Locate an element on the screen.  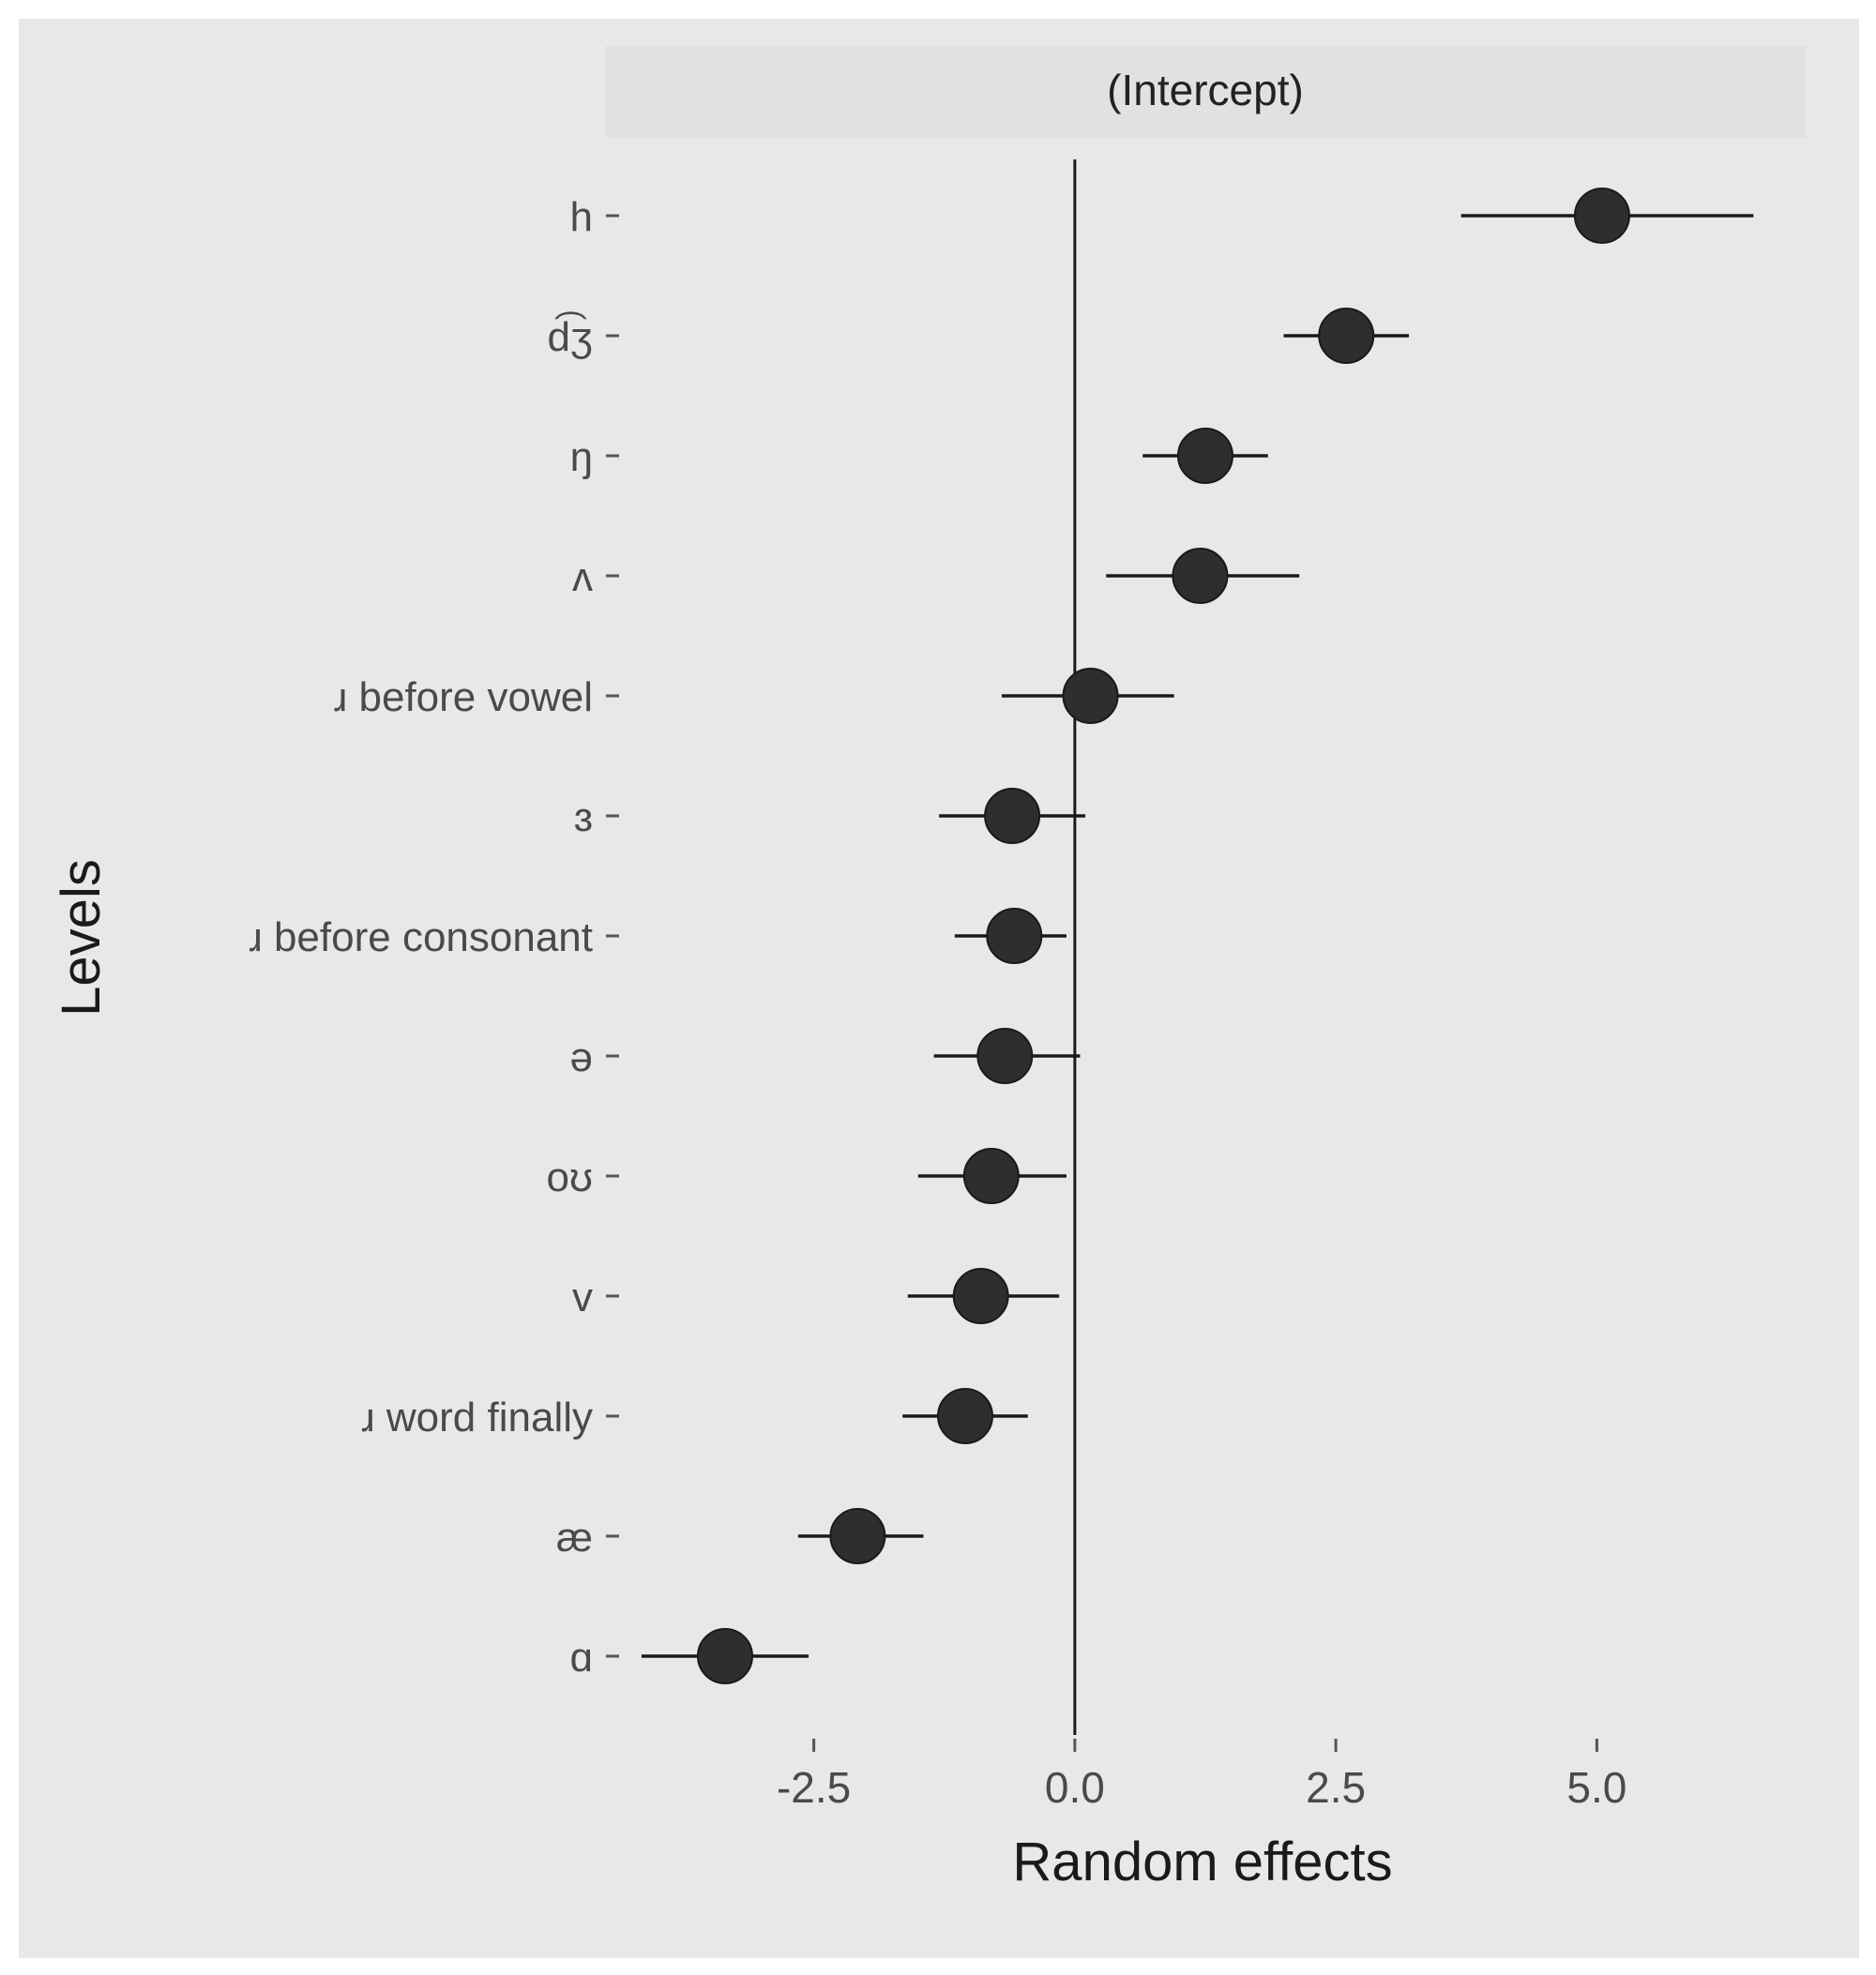
x-axis: -2.5 0.0 2.5 5.0 is located at coordinates (1201, 1776).